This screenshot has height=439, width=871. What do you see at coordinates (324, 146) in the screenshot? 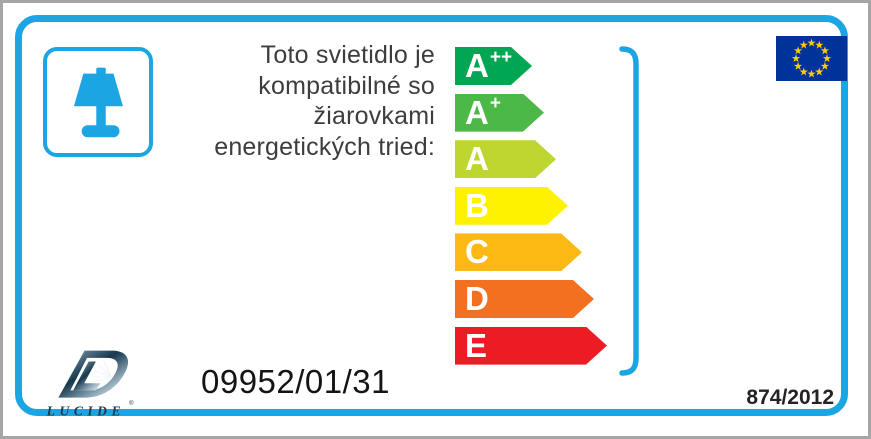
I see `intro-line-4: energetických tried:` at bounding box center [324, 146].